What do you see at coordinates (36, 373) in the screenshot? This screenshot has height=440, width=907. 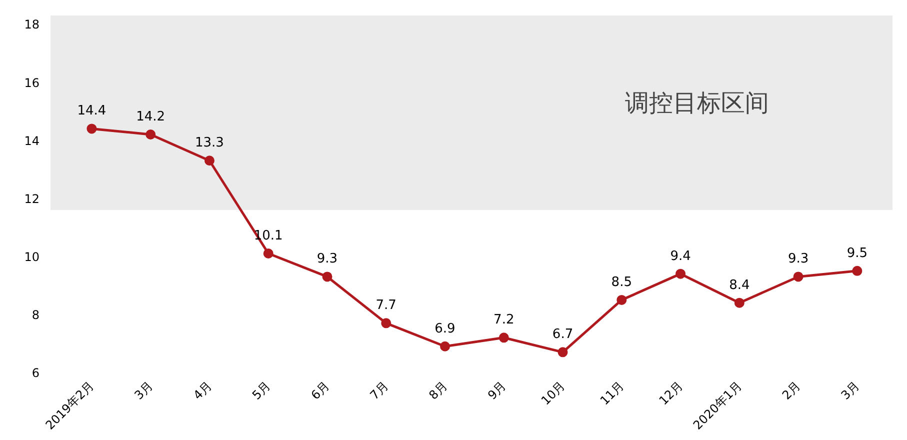 I see `y-tick-label: 6` at bounding box center [36, 373].